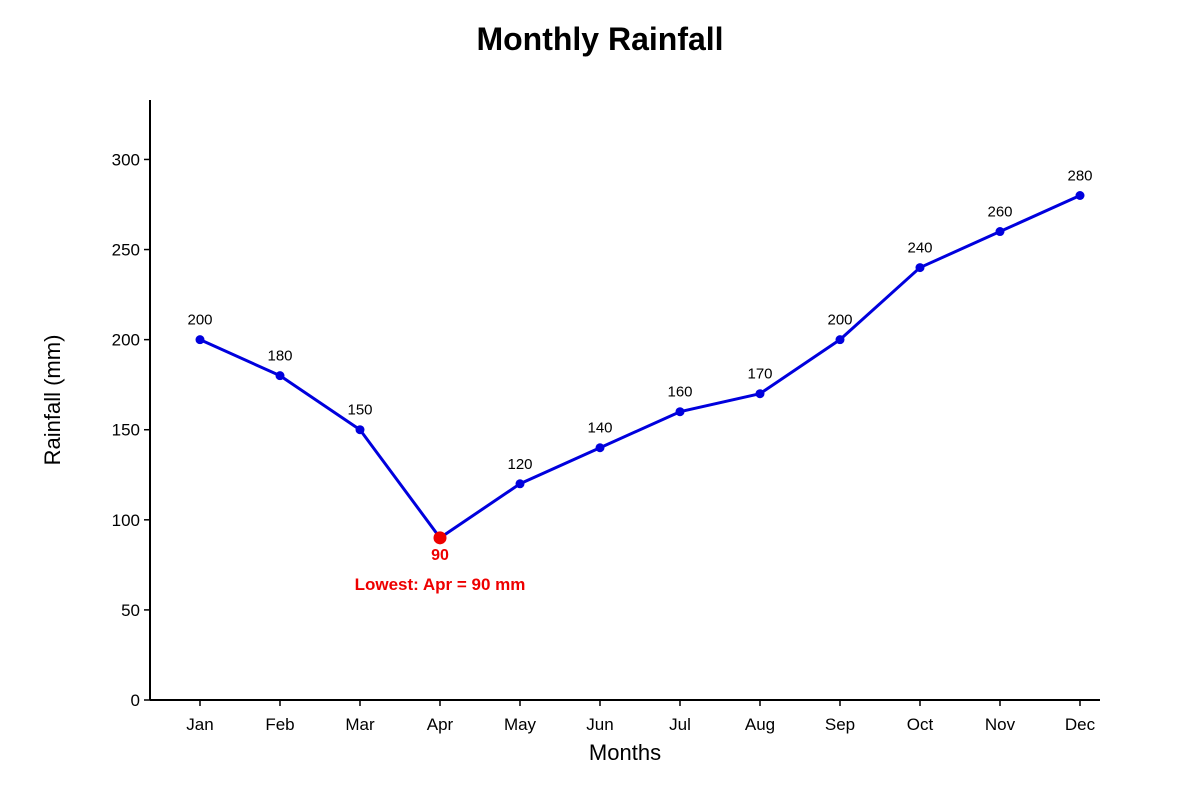  Describe the element at coordinates (759, 374) in the screenshot. I see `data-label: 170` at that location.